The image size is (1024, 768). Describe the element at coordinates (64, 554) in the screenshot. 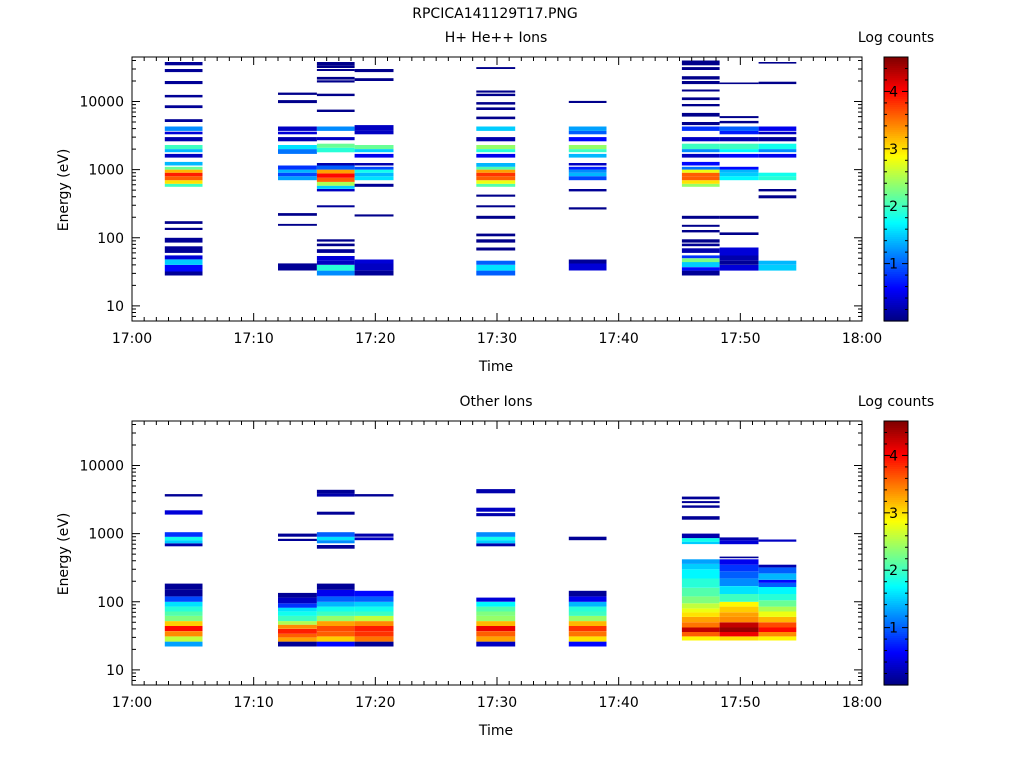

I see `y-axis-label: Energy (eV)` at that location.